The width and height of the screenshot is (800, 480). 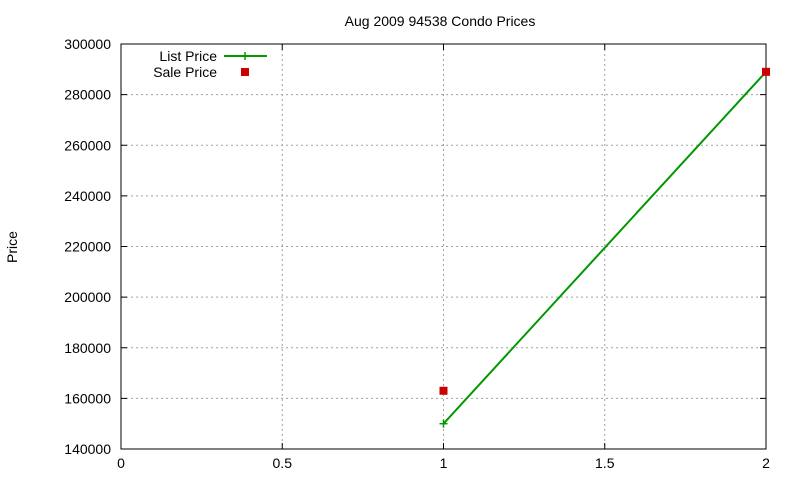 What do you see at coordinates (87, 398) in the screenshot?
I see `y-tick-label: 160000` at bounding box center [87, 398].